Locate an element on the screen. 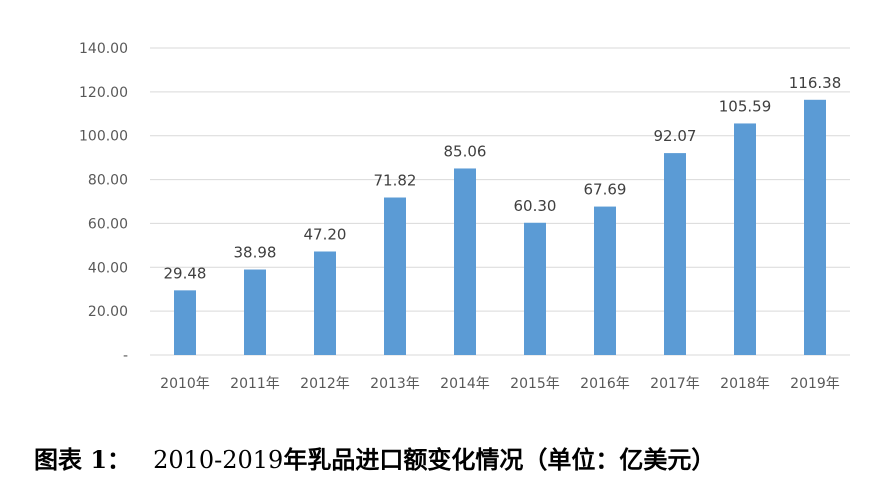 The width and height of the screenshot is (896, 490). x-tick-label: 2014年 is located at coordinates (465, 384).